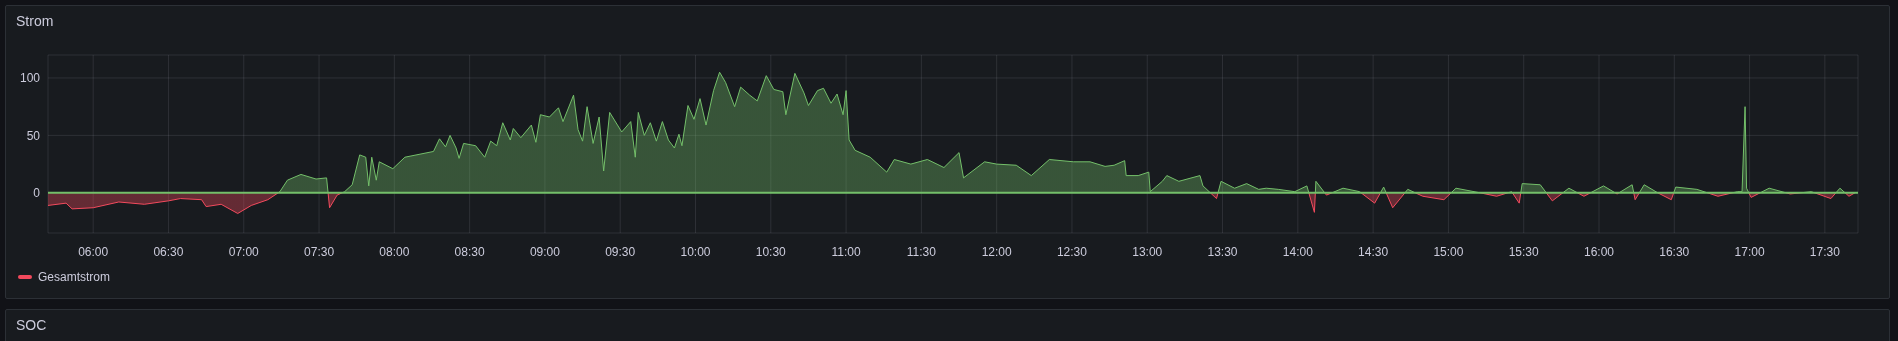 The width and height of the screenshot is (1898, 341). Describe the element at coordinates (1222, 251) in the screenshot. I see `x-tick-label: 13:30` at that location.